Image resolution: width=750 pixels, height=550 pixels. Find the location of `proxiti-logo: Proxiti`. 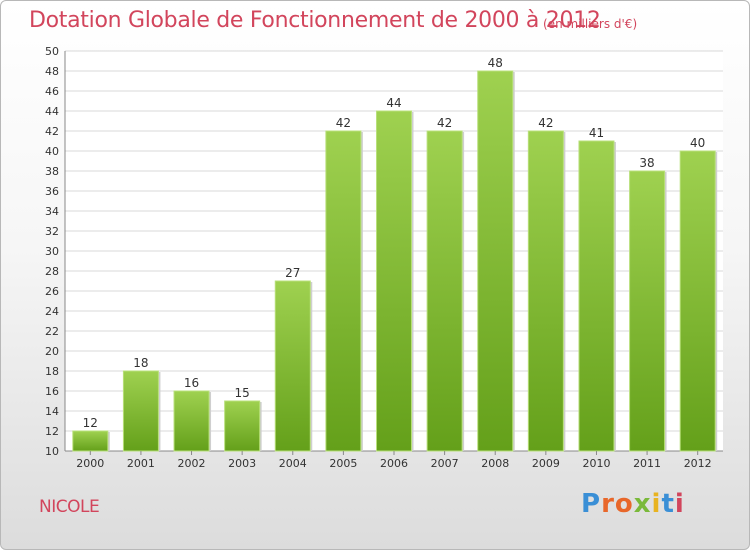

proxiti-logo: Proxiti is located at coordinates (633, 504).